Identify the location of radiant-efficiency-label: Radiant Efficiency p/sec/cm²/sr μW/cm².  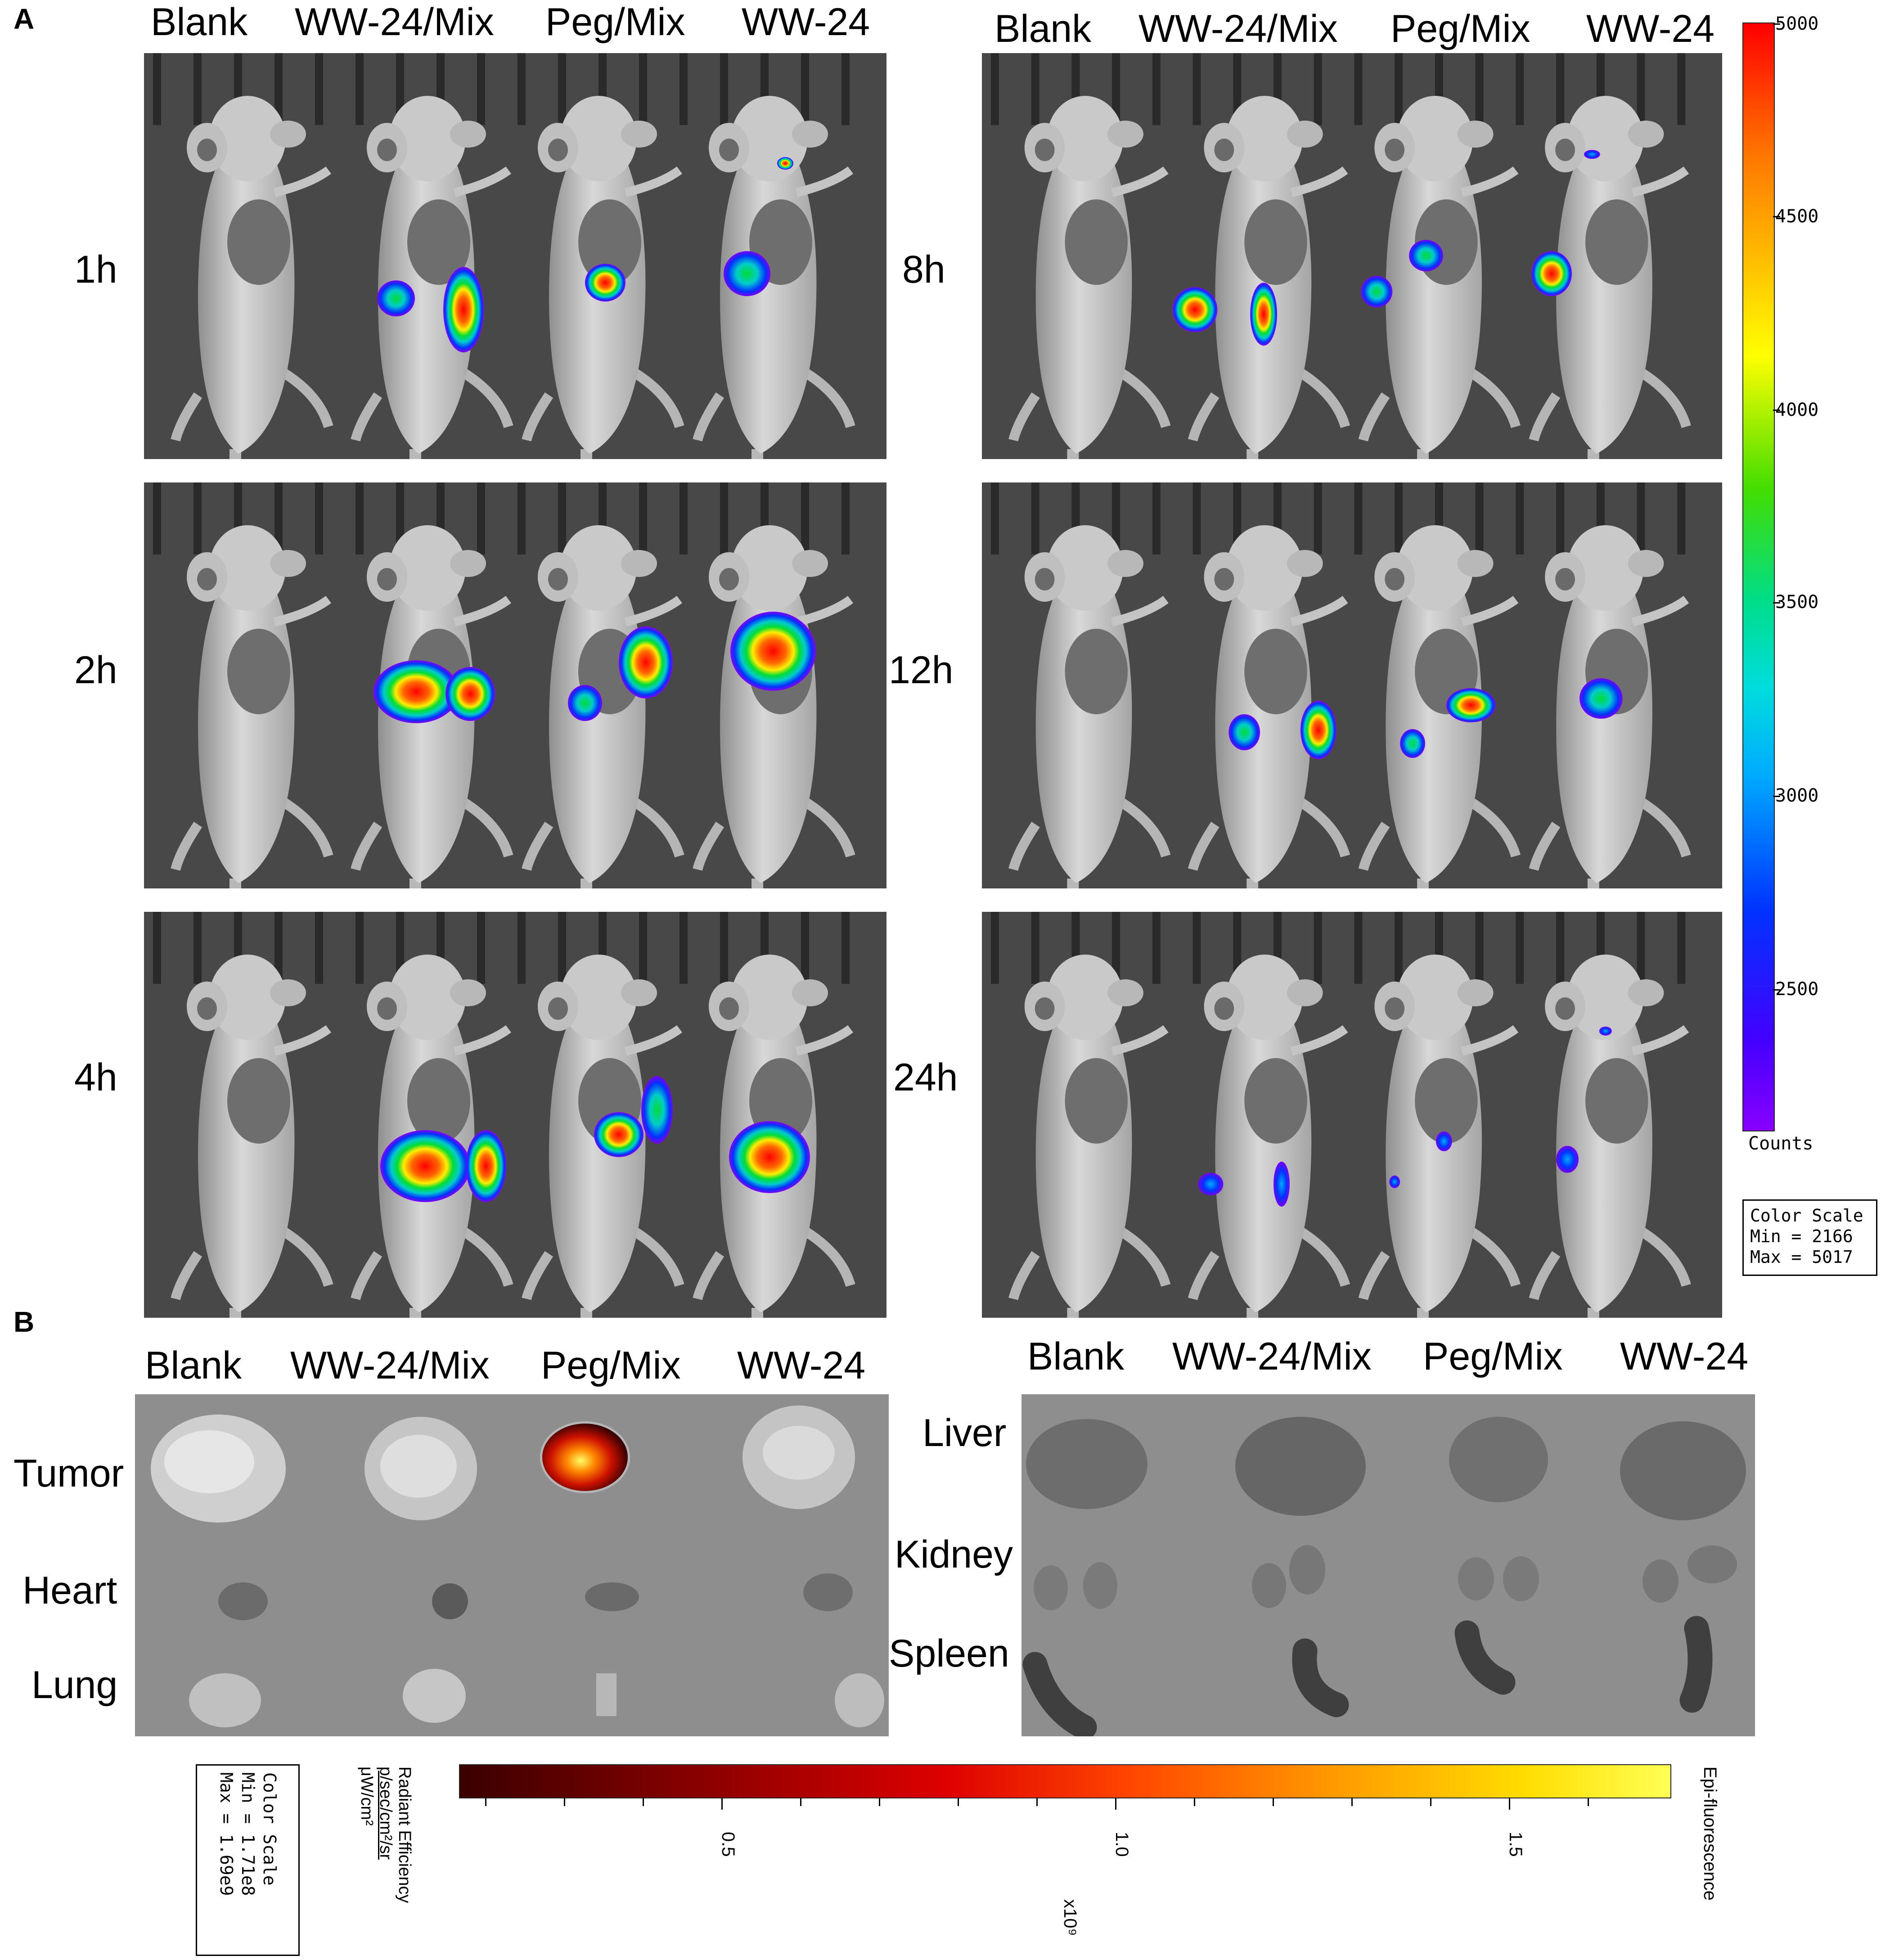
(386, 1835).